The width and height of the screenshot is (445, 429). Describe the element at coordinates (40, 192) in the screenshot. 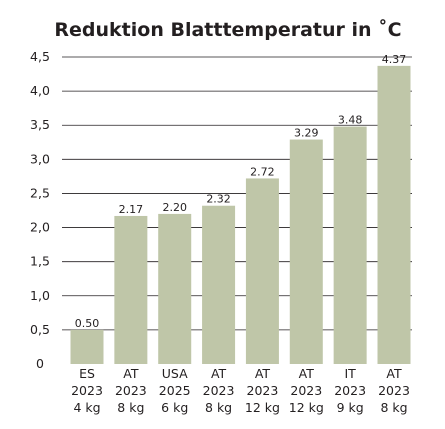

I see `y-tick-label: 2,5` at that location.